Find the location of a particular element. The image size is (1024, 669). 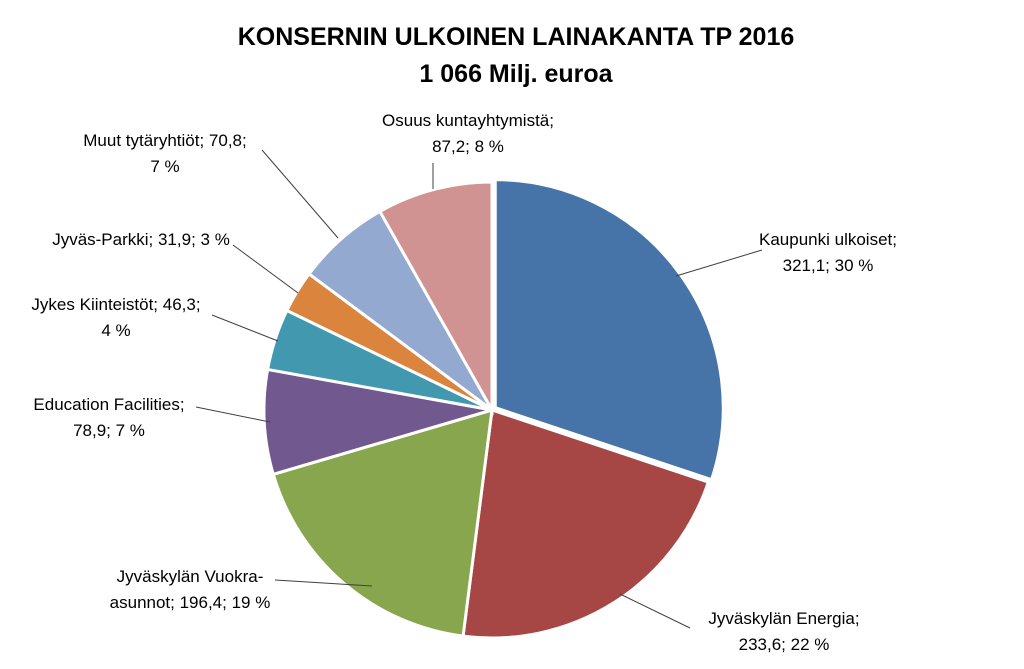

slice-label-osuus-kuntayhtymista: Osuus kuntayhtymistä; 87,2; 8 % is located at coordinates (468, 133).